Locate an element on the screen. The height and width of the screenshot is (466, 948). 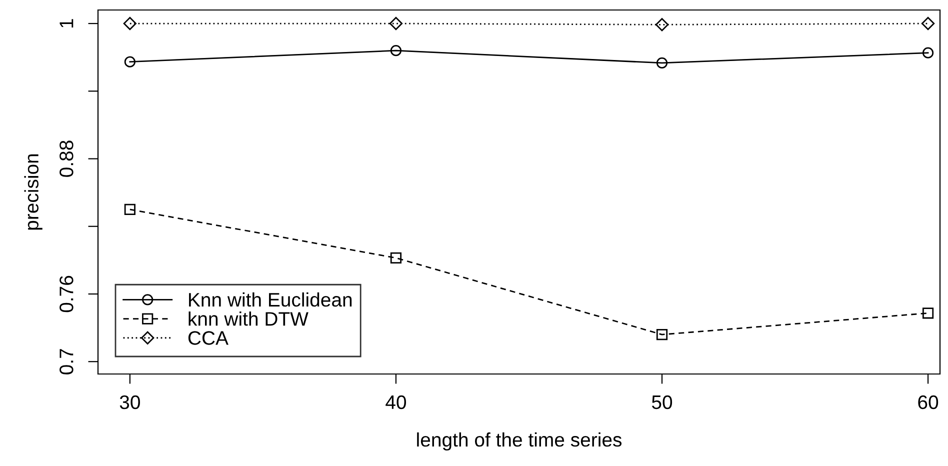
x-tick-label: 30 is located at coordinates (130, 402).